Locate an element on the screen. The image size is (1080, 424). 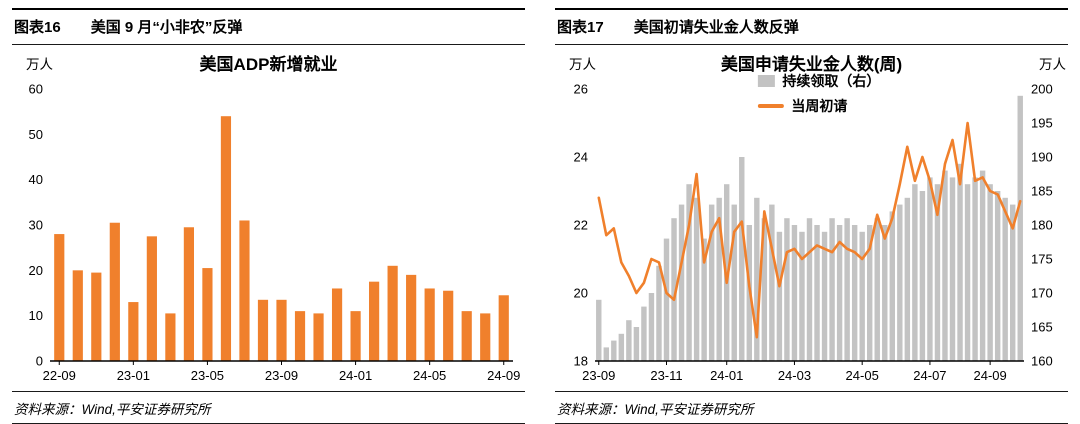
svg-text: 22 is located at coordinates (581, 225).